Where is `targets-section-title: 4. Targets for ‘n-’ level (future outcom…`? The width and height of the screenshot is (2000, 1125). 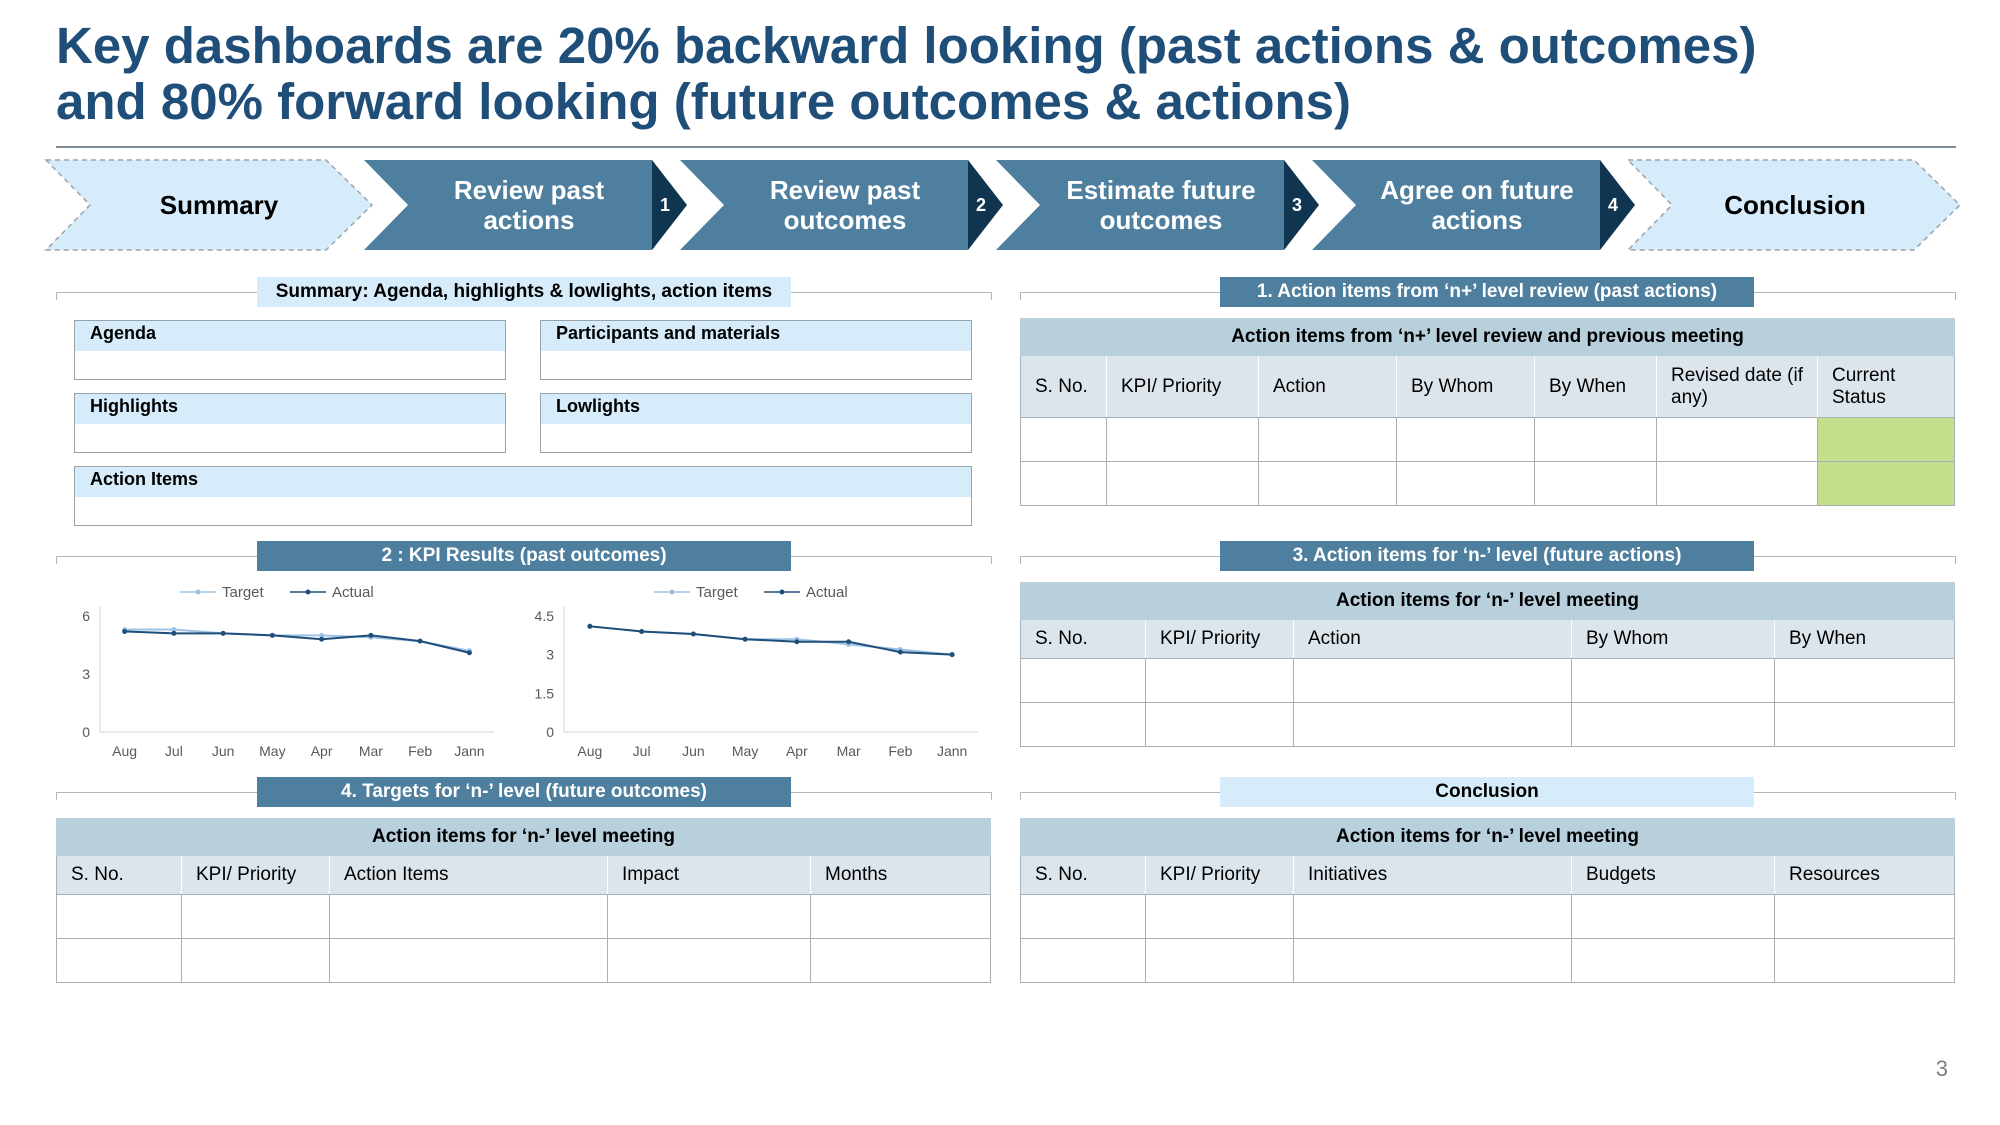
targets-section-title: 4. Targets for ‘n-’ level (future outcom… is located at coordinates (524, 792).